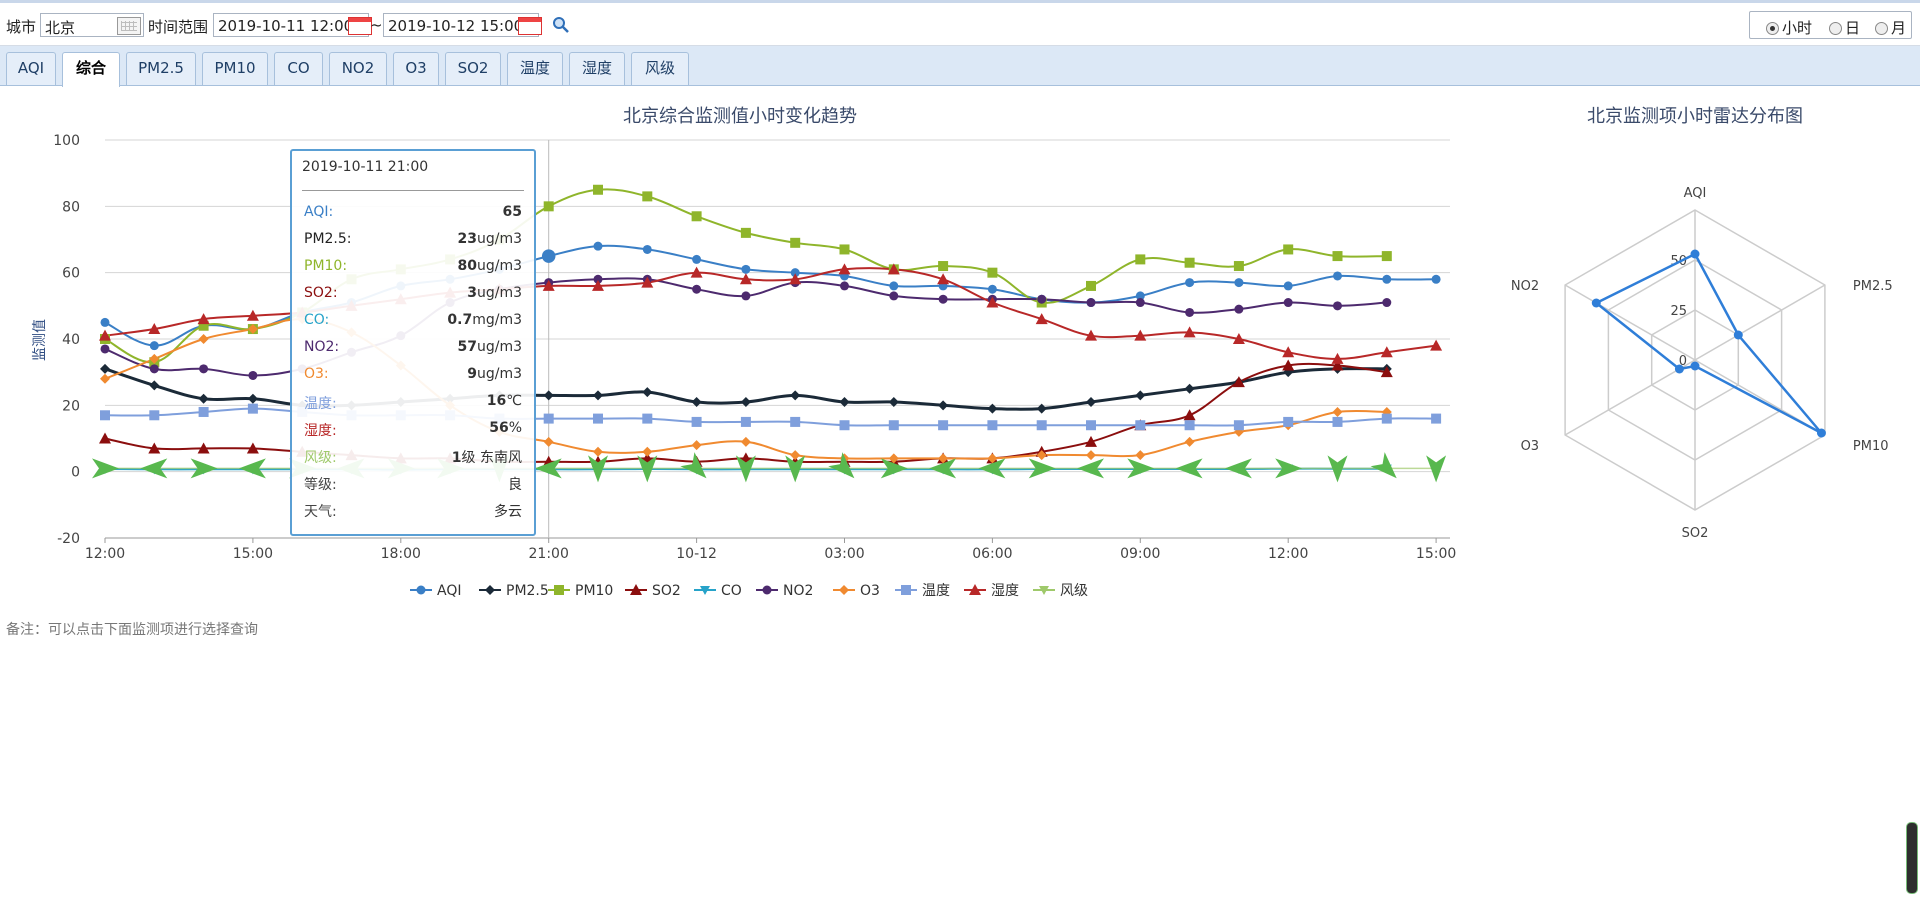  What do you see at coordinates (1844, 27) in the screenshot?
I see `radio-day: 日` at bounding box center [1844, 27].